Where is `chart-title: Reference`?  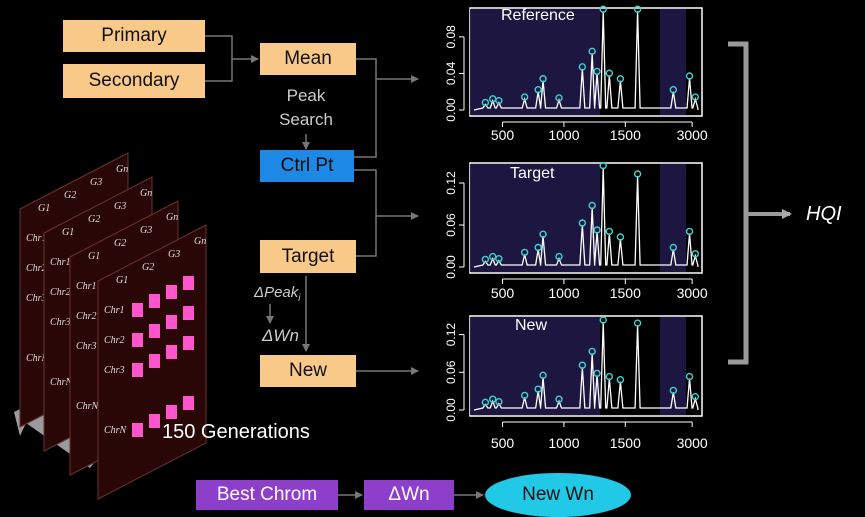 chart-title: Reference is located at coordinates (538, 15).